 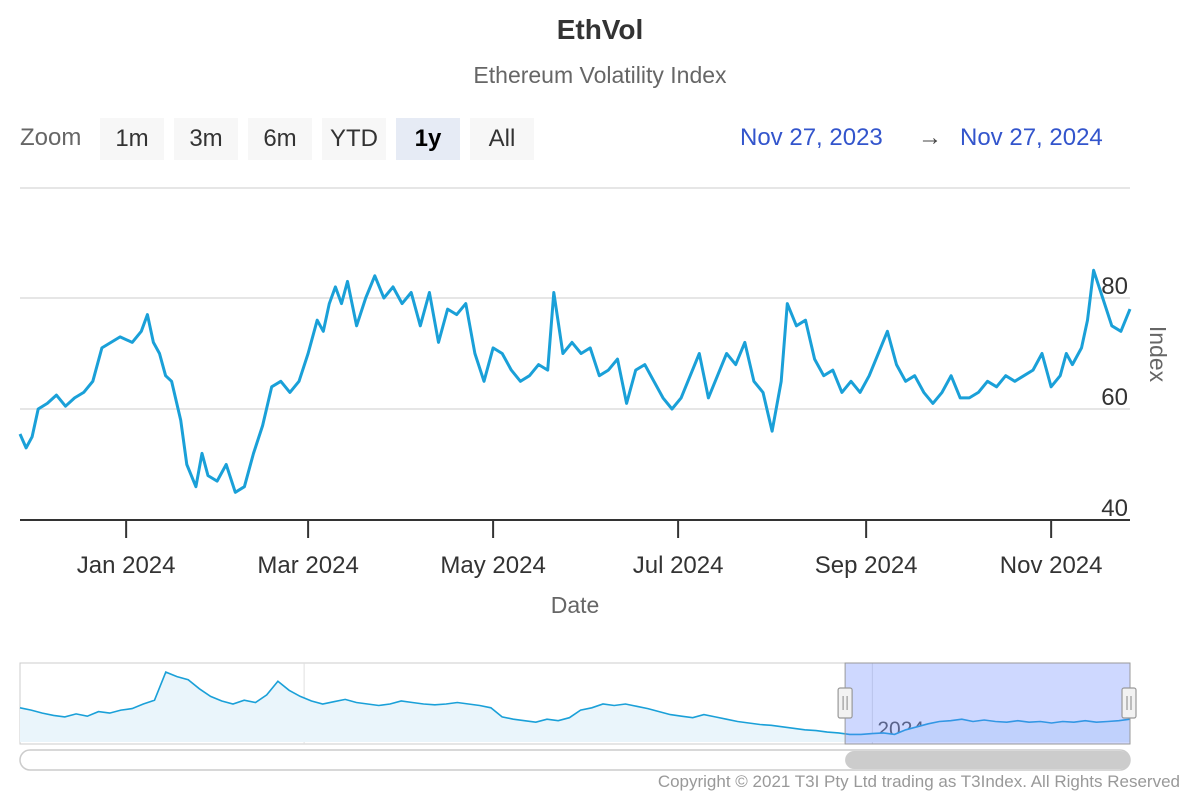 I want to click on zoom-6m-button: 6m, so click(x=280, y=139).